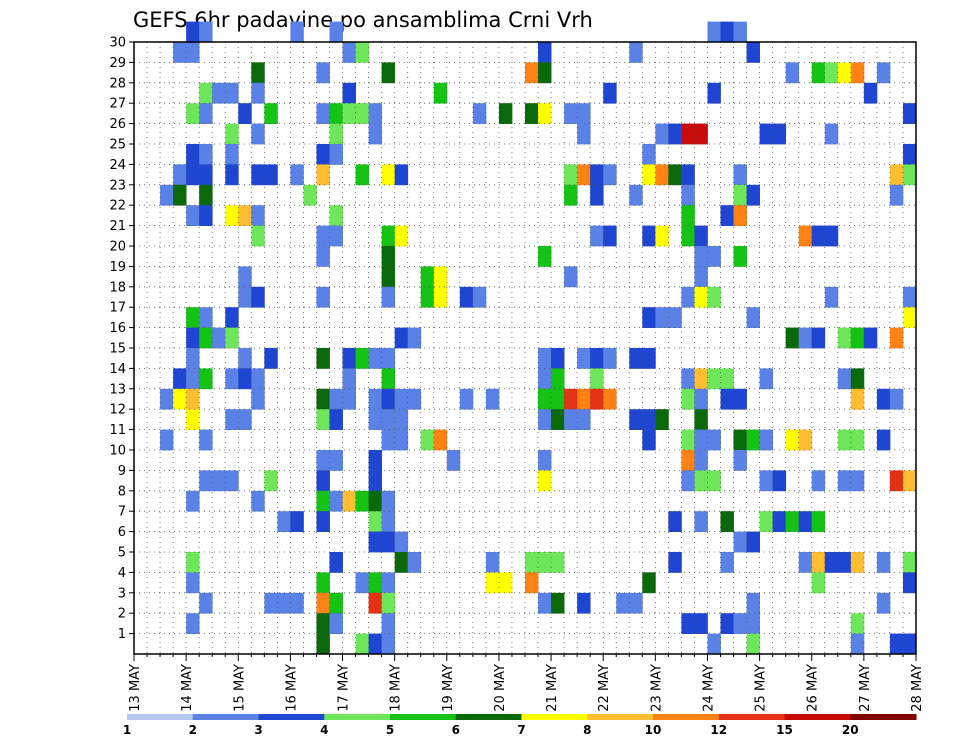 This screenshot has width=960, height=742. What do you see at coordinates (587, 730) in the screenshot?
I see `legend-label: 8` at bounding box center [587, 730].